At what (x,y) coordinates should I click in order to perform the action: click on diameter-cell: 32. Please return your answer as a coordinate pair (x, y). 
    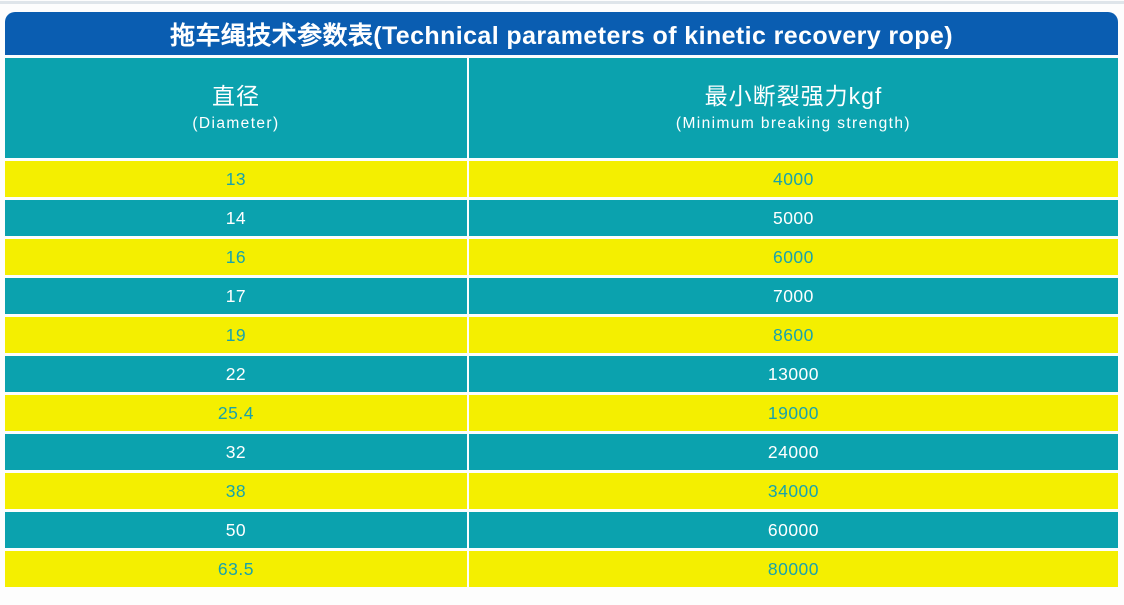
    Looking at the image, I should click on (236, 452).